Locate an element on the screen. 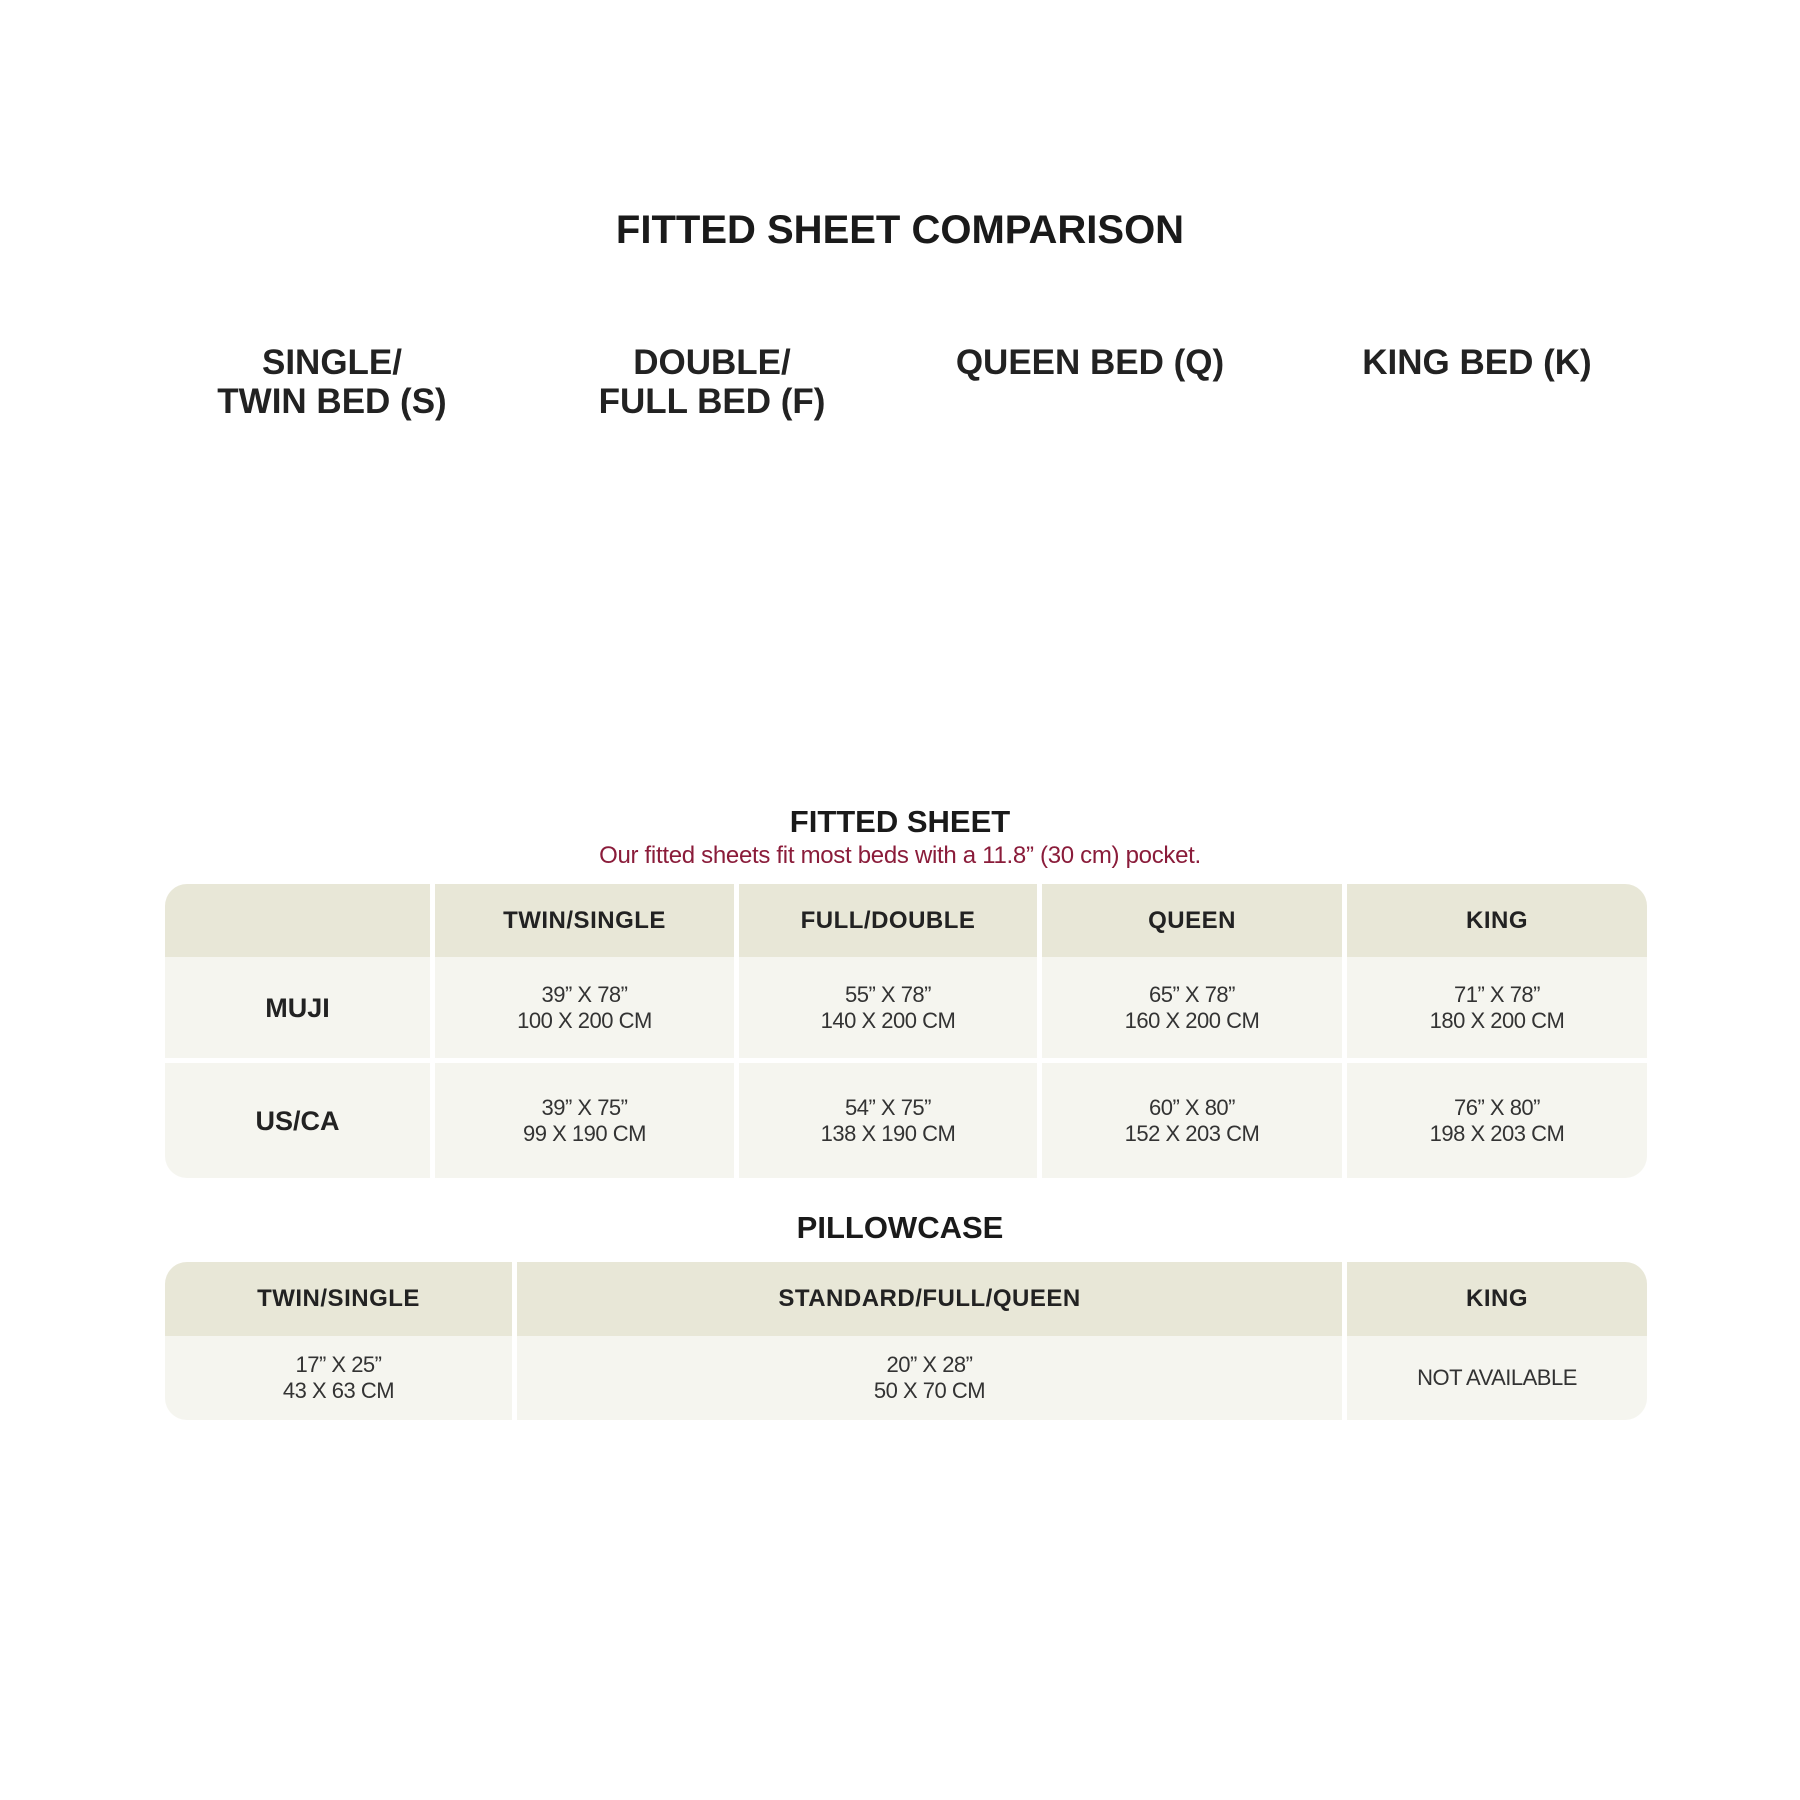  cell-text: 39” X 78” is located at coordinates (585, 994).